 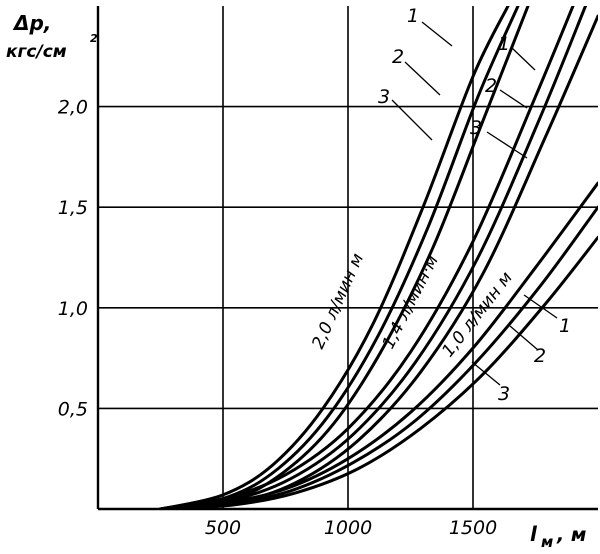 What do you see at coordinates (94, 38) in the screenshot?
I see `y-axis-unit-exponent: 2` at bounding box center [94, 38].